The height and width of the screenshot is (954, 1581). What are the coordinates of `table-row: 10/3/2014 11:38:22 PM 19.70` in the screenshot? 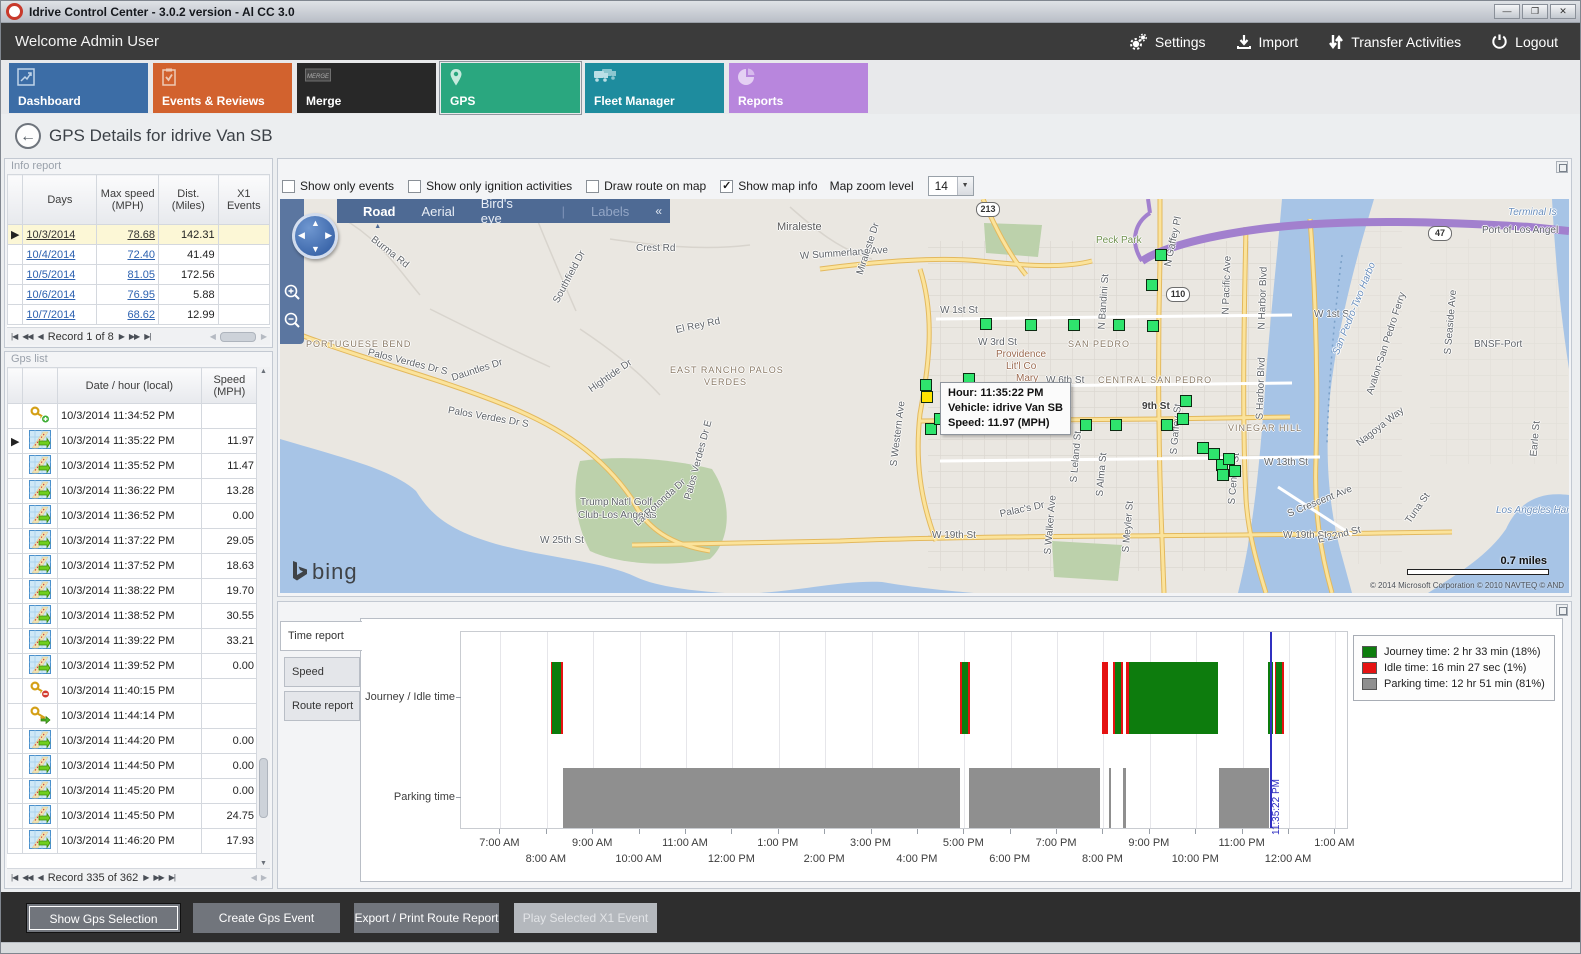 It's located at (133, 591).